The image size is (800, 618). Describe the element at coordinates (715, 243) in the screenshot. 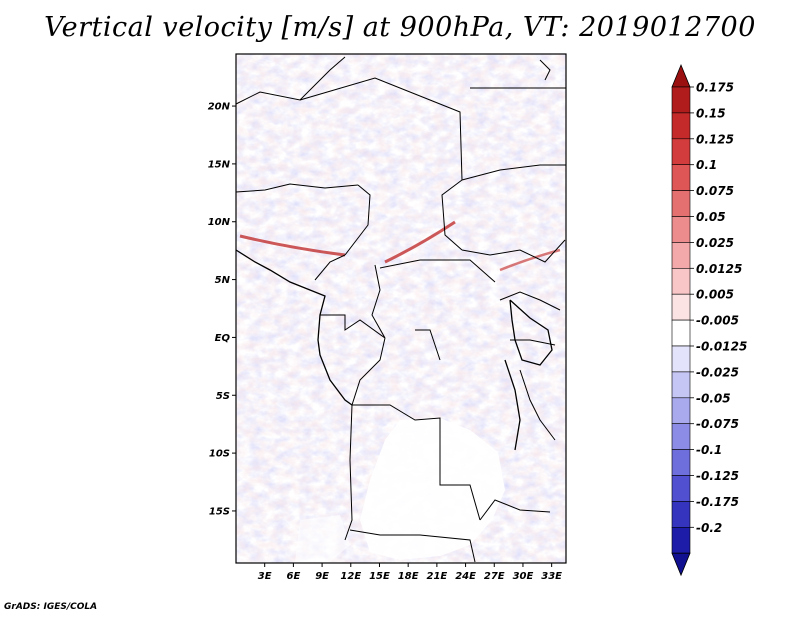

I see `colorbar-label: 0.025` at that location.